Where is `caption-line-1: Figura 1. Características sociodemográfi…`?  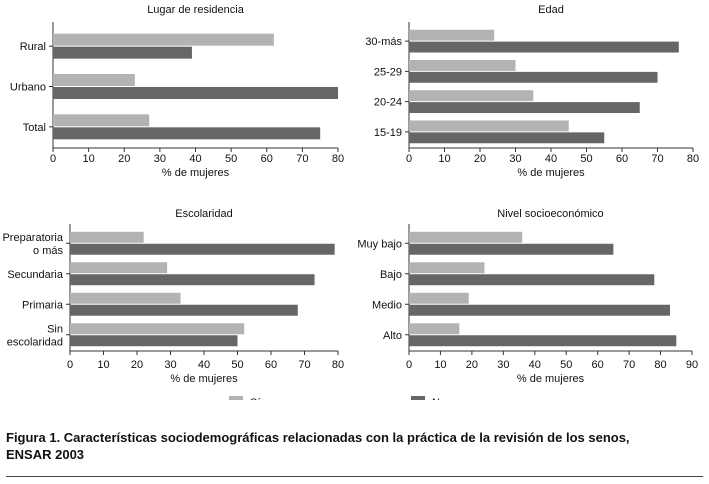 caption-line-1: Figura 1. Características sociodemográfi… is located at coordinates (318, 437).